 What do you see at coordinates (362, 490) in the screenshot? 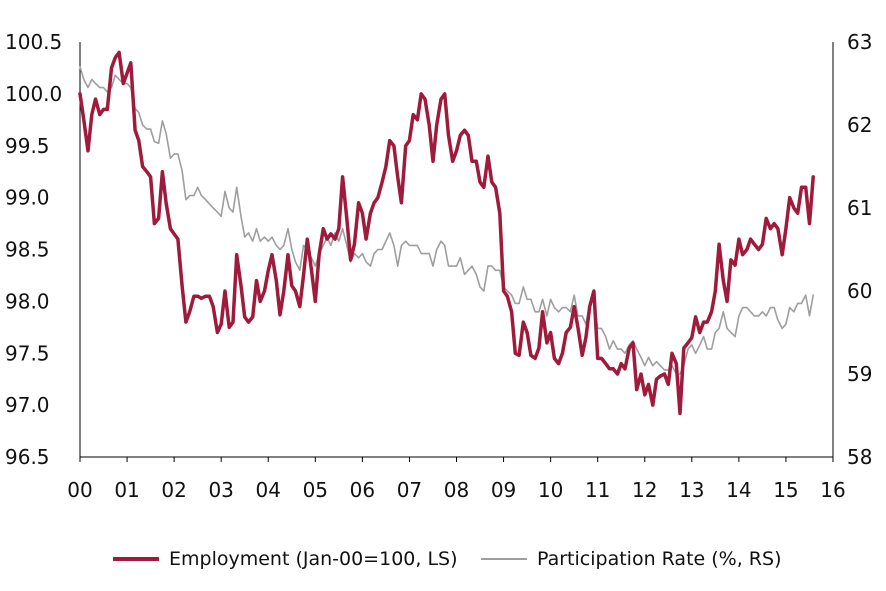
I see `x-tick-label: 06` at bounding box center [362, 490].